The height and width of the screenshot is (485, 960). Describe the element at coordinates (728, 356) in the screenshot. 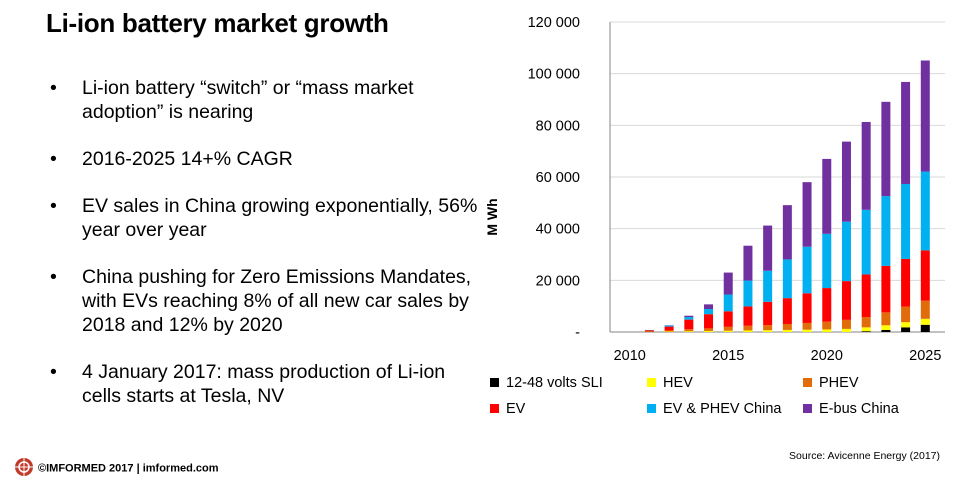

I see `x-tick-label: 2015` at that location.